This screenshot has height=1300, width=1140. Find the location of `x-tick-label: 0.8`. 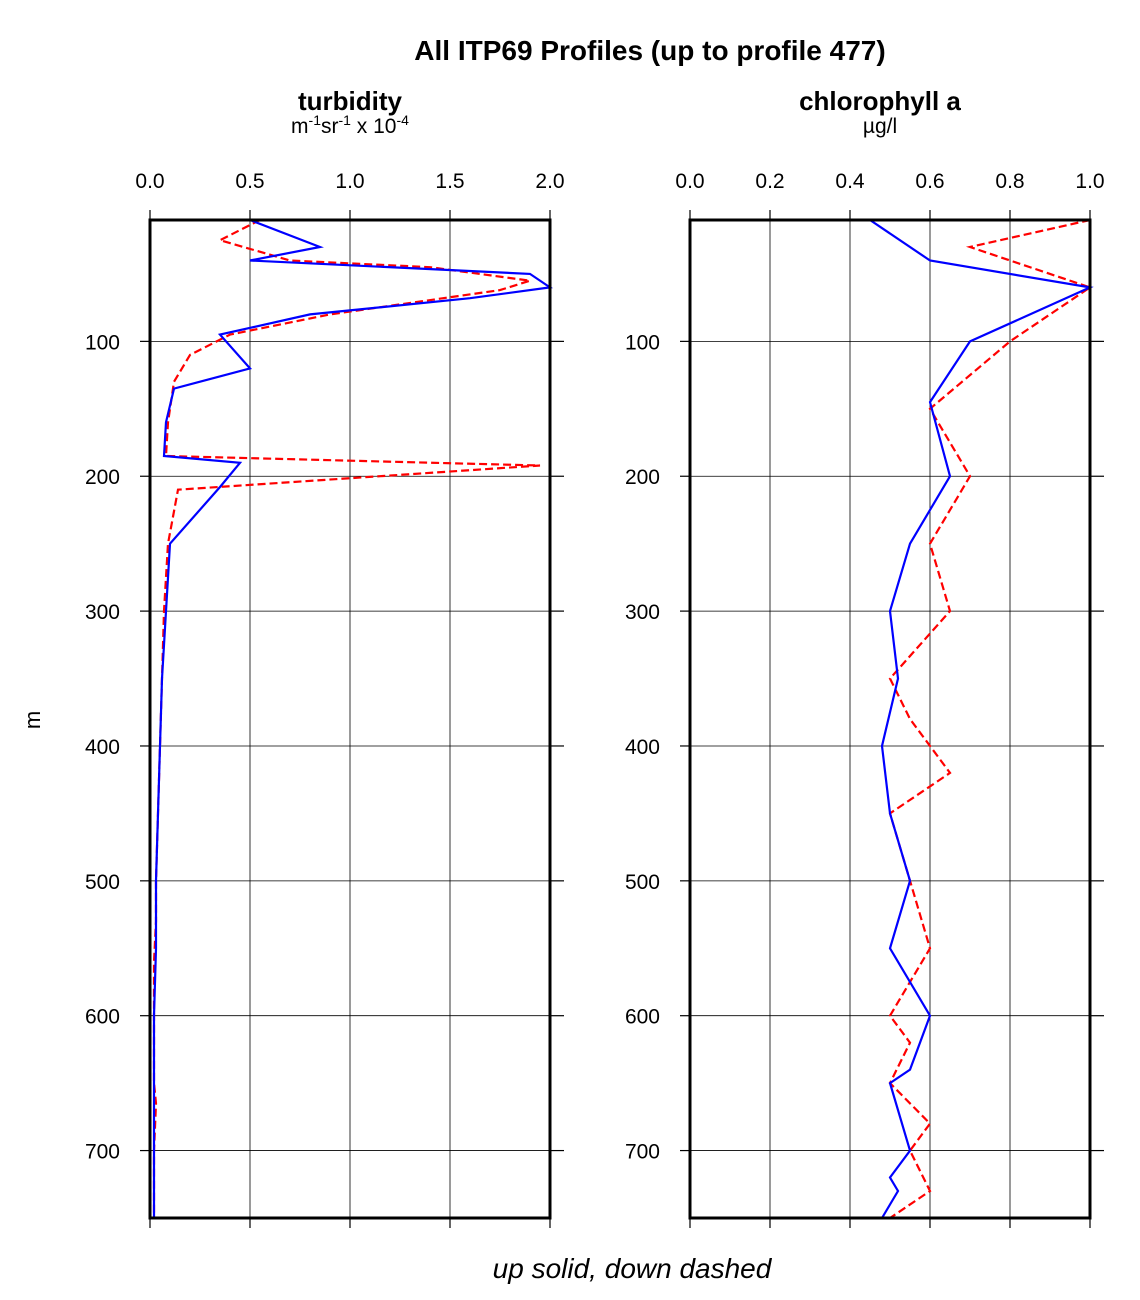

x-tick-label: 0.8 is located at coordinates (1009, 181).